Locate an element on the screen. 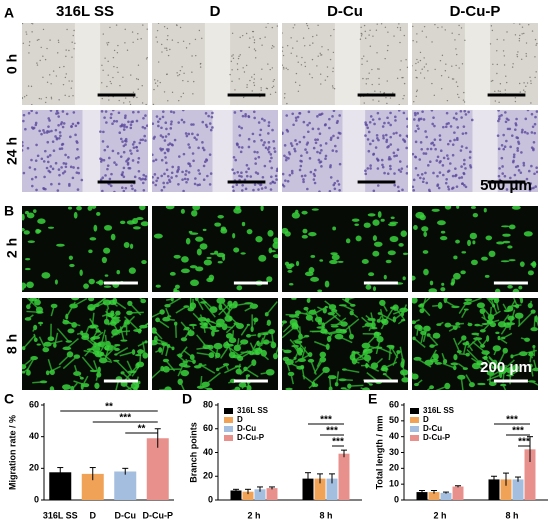  x-tick-label: 8 h is located at coordinates (325, 515).